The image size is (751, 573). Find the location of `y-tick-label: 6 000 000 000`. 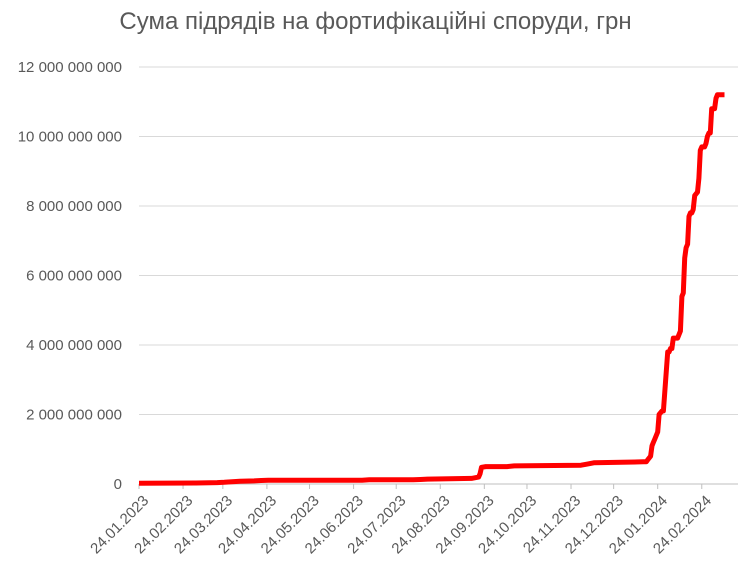

y-tick-label: 6 000 000 000 is located at coordinates (74, 276).